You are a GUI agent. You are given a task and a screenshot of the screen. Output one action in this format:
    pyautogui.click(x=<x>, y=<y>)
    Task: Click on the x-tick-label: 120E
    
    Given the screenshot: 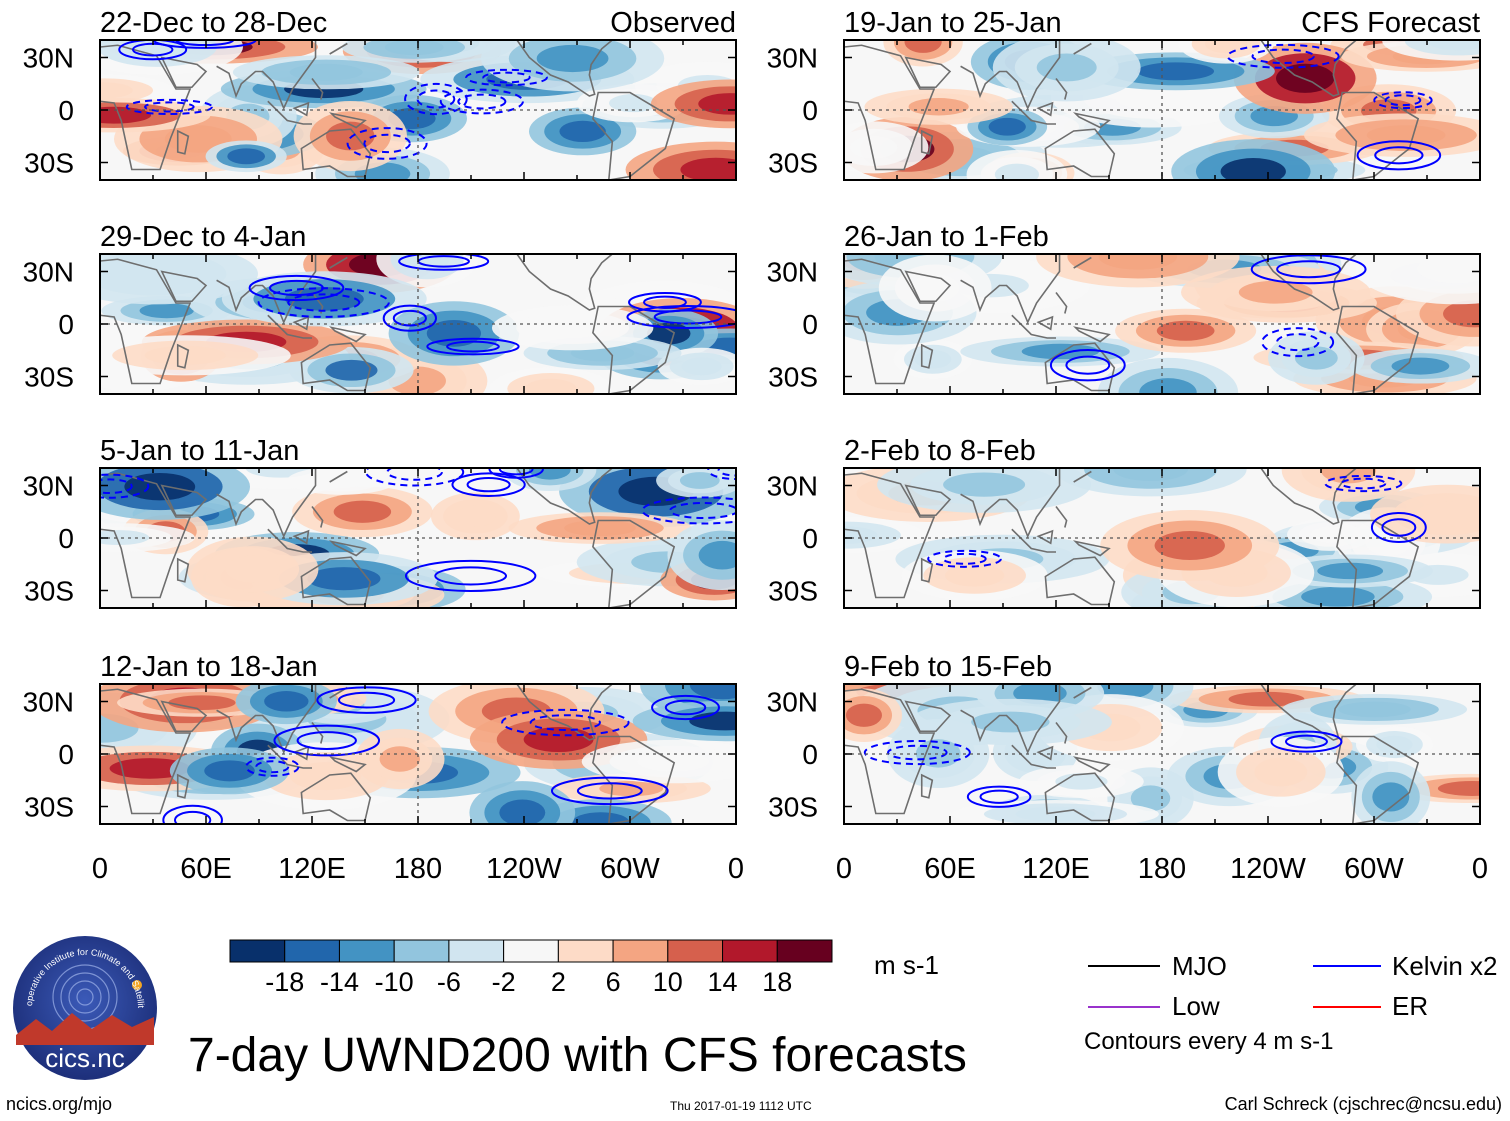 What is the action you would take?
    pyautogui.click(x=1056, y=869)
    